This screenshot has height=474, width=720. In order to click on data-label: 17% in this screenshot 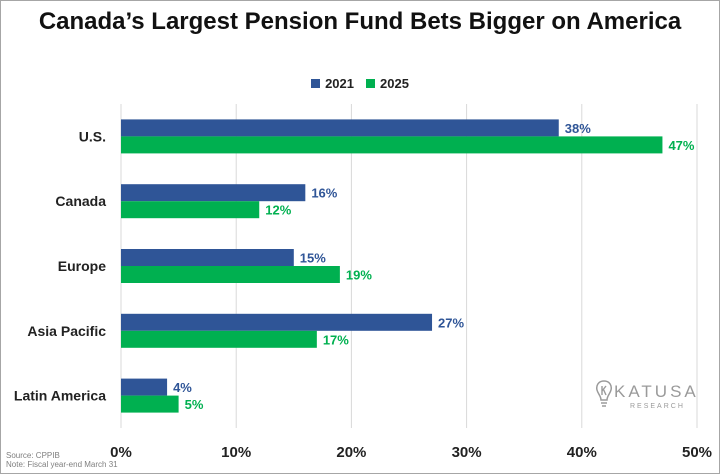, I will do `click(336, 339)`.